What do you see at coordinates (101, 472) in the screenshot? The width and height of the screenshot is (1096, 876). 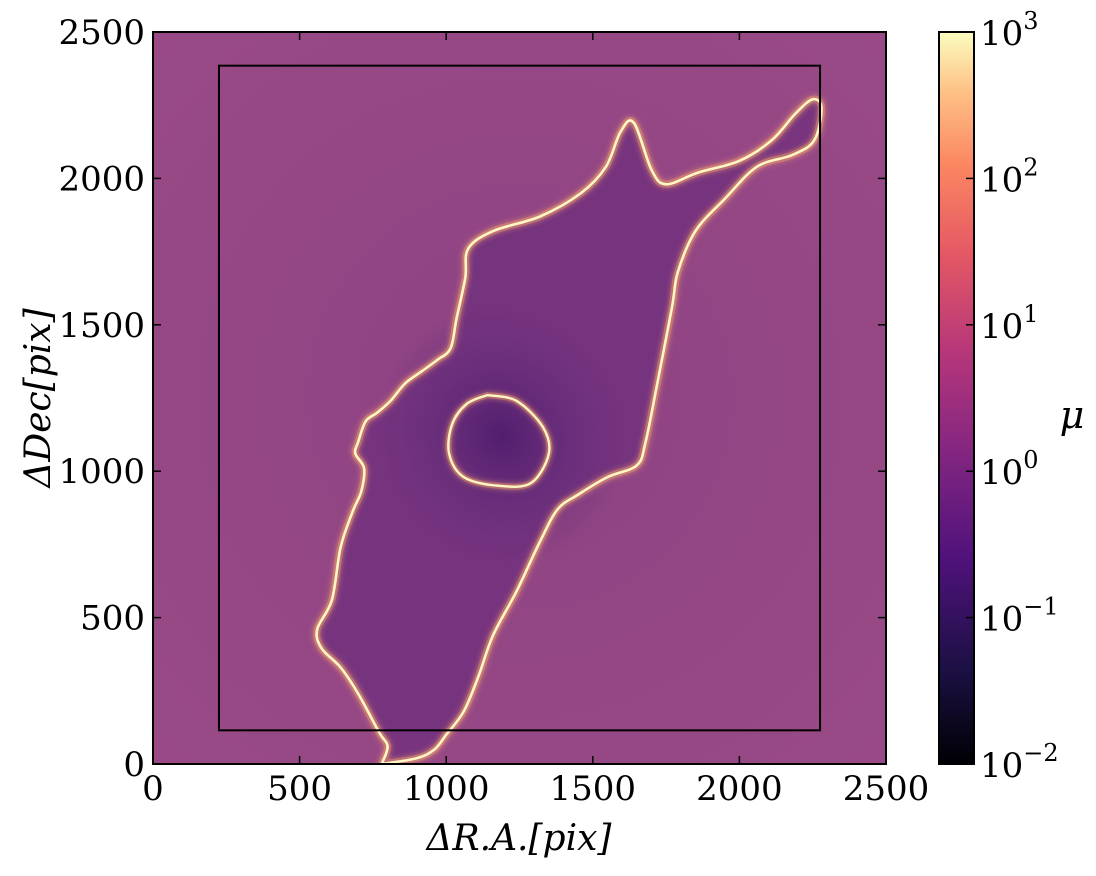 I see `y-tick-label: 1000` at bounding box center [101, 472].